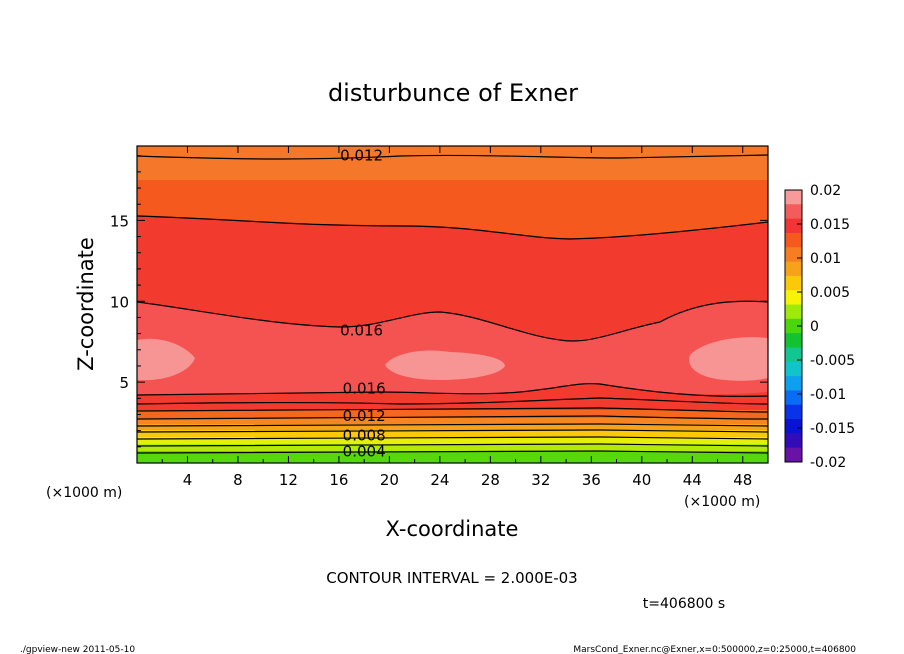 The height and width of the screenshot is (654, 904). Describe the element at coordinates (445, 365) in the screenshot. I see `fill-band-020-center` at that location.